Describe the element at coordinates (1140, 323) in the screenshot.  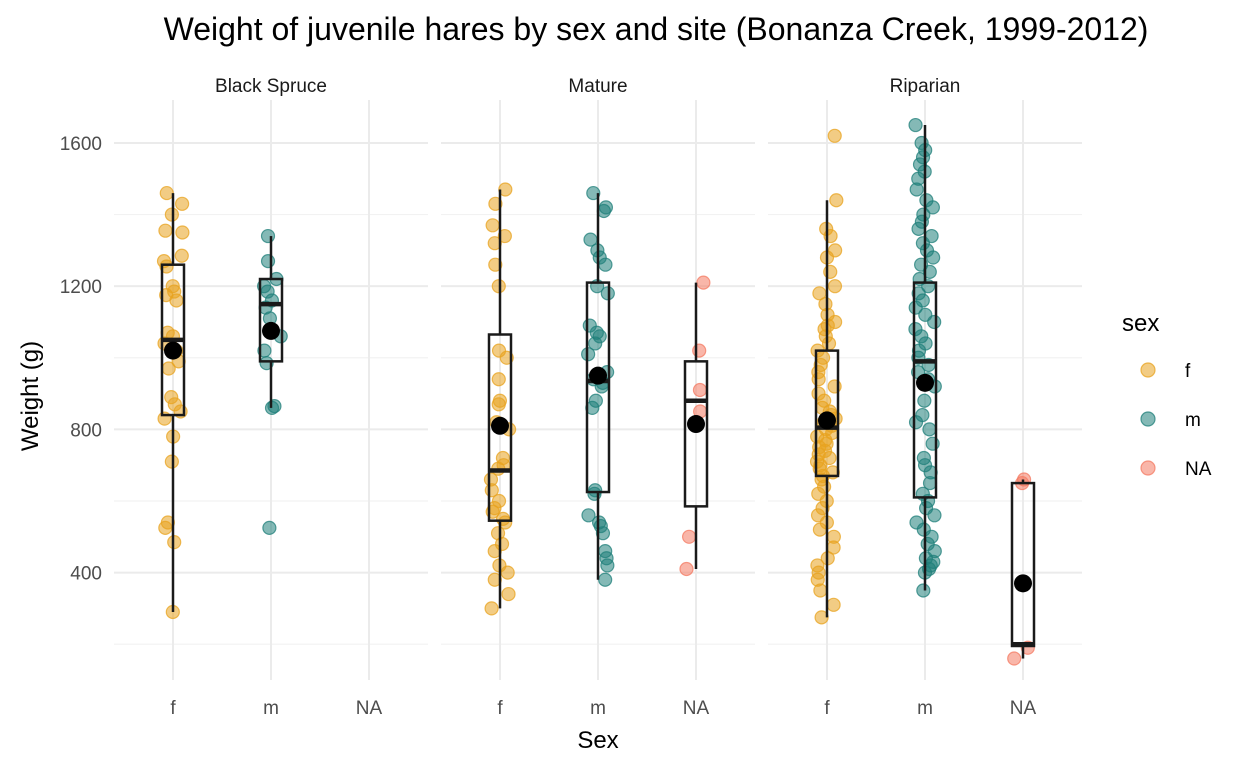
I see `legend-title: sex` at that location.